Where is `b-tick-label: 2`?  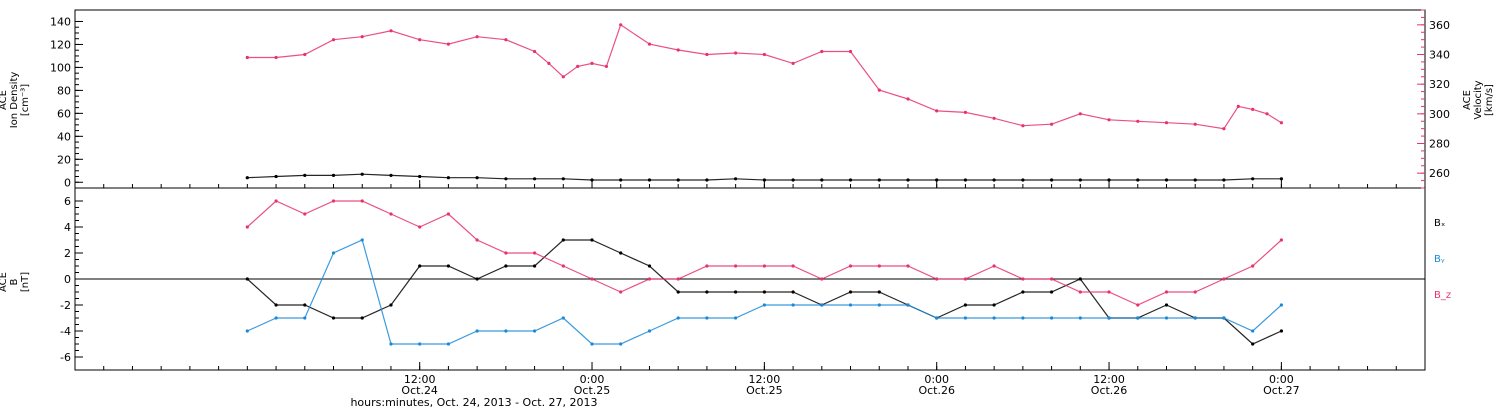 b-tick-label: 2 is located at coordinates (67, 253).